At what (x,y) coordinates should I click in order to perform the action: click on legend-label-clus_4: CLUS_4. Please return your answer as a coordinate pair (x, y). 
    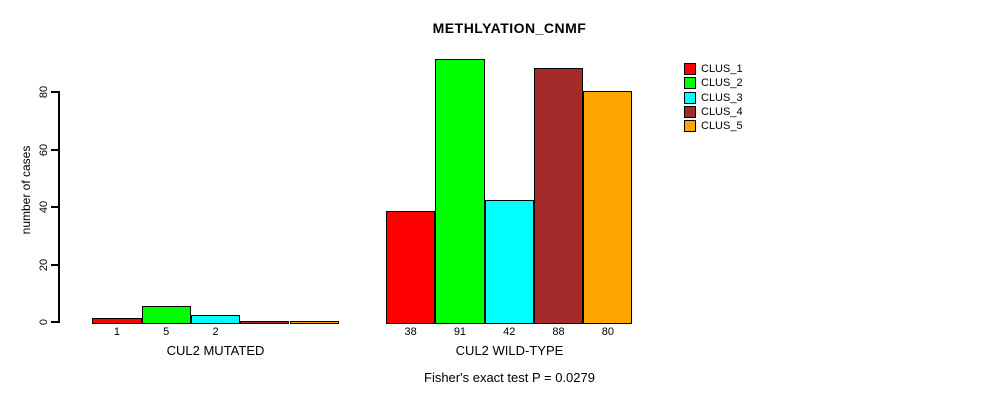
    Looking at the image, I should click on (722, 112).